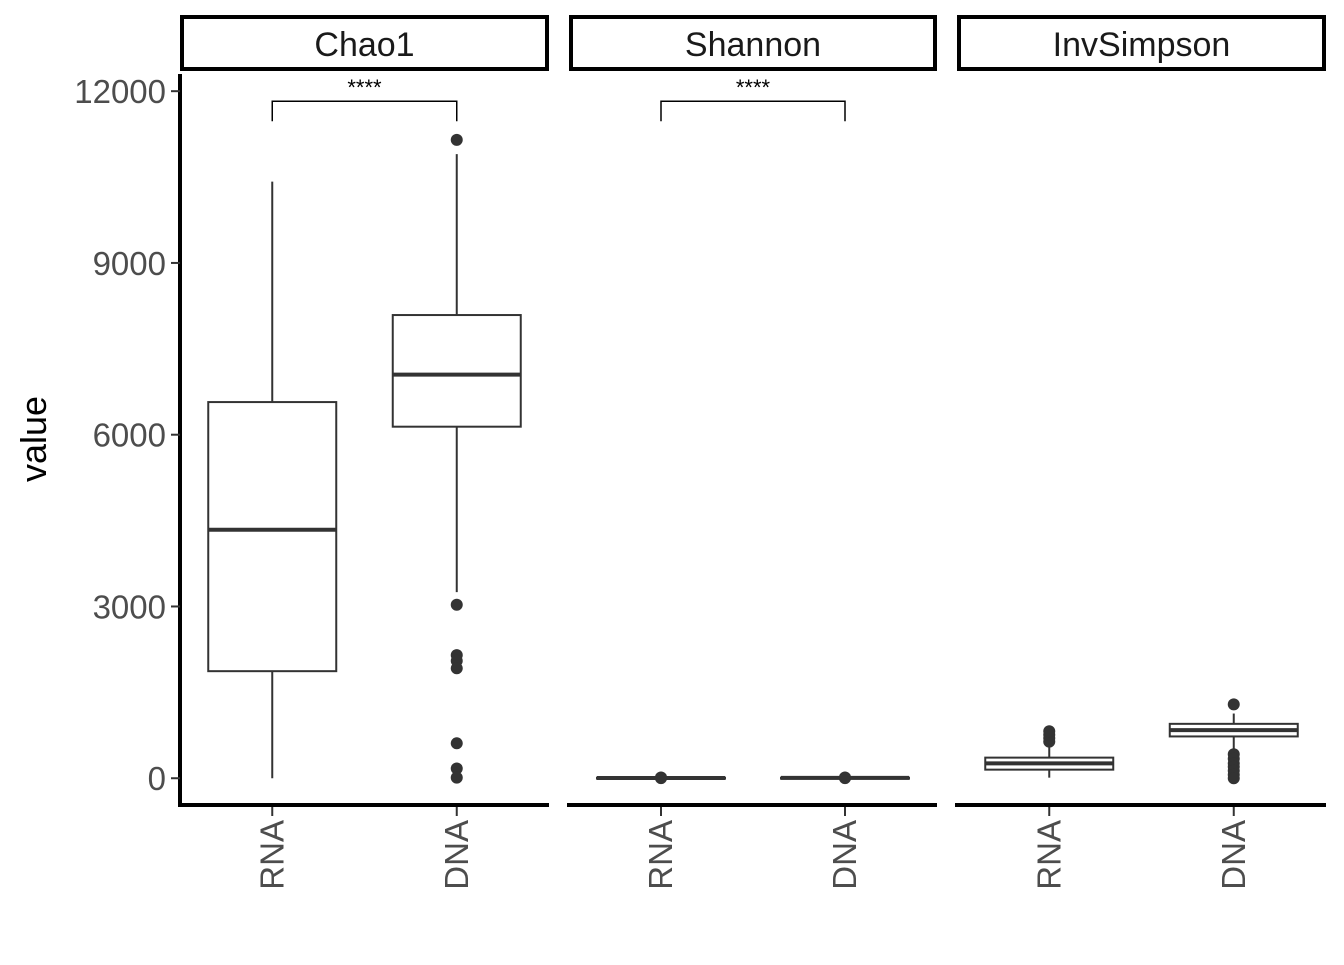  I want to click on y-tick-label: 0, so click(157, 778).